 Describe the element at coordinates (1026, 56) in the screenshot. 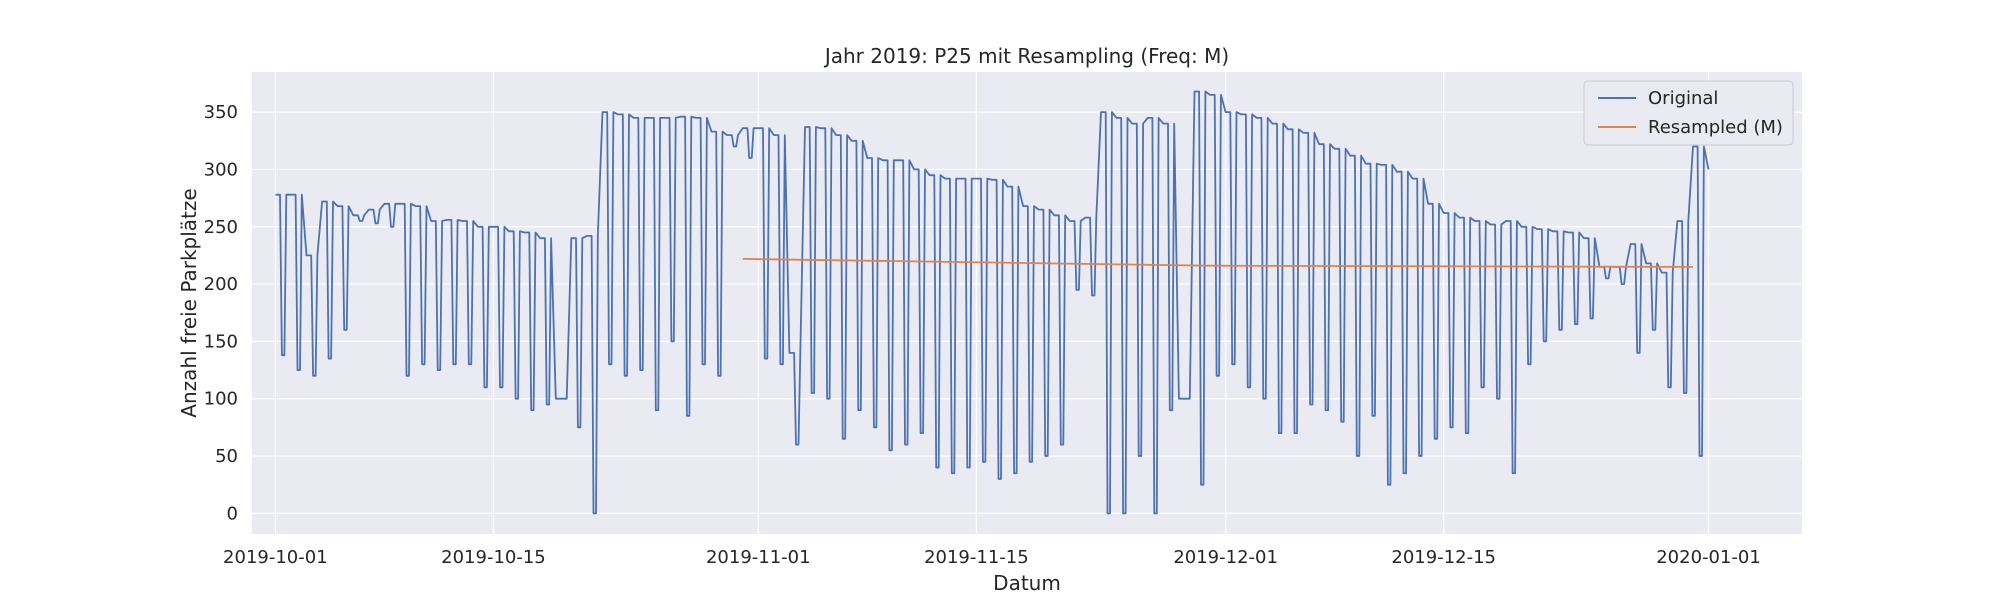

I see `chart-title: Jahr 2019: P25 mit Resampling (Freq: M)` at that location.